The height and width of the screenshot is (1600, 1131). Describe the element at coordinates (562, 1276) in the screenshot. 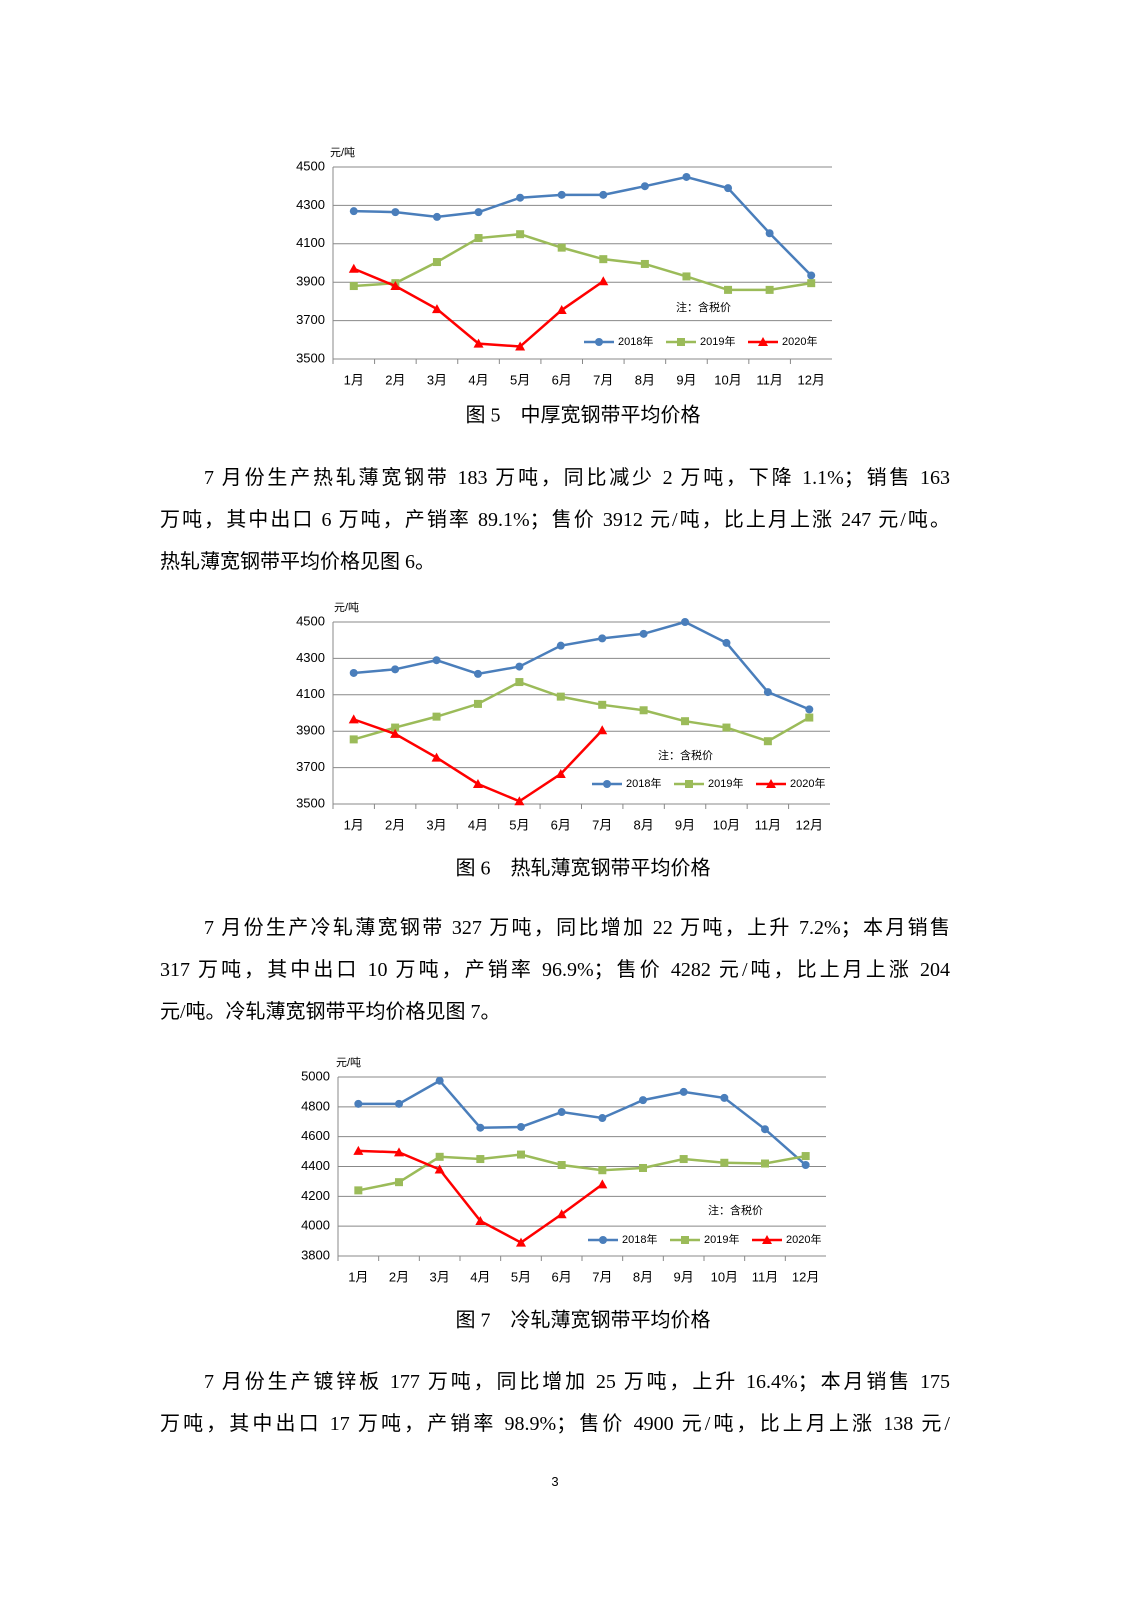

I see `x-tick-label: 6月` at that location.